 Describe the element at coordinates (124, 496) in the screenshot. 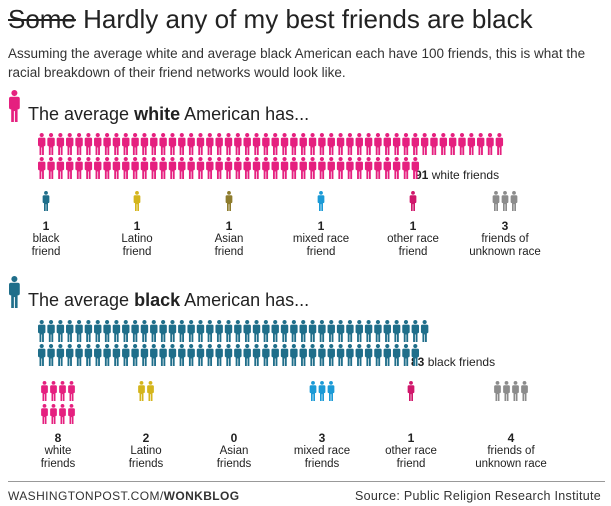

I see `footer-credit: WASHINGTONPOST.COM/WONKBLOG` at that location.